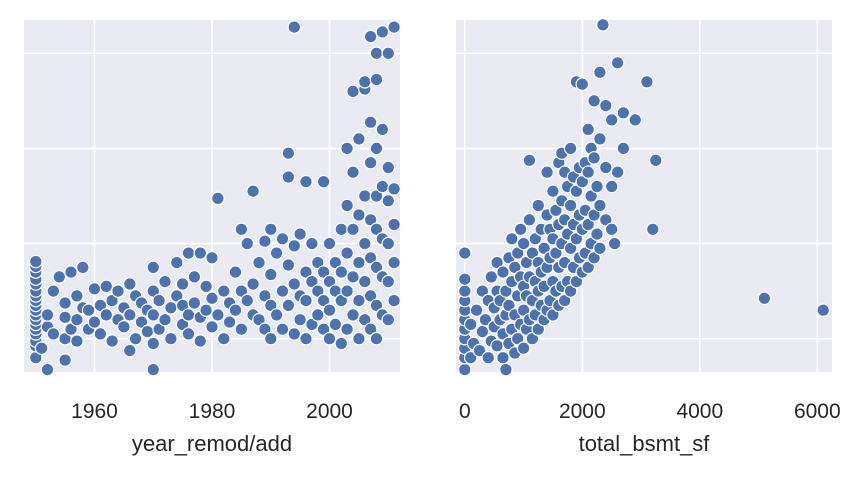 Image resolution: width=856 pixels, height=482 pixels. Describe the element at coordinates (212, 443) in the screenshot. I see `x-axis-label: year_remod/add` at that location.